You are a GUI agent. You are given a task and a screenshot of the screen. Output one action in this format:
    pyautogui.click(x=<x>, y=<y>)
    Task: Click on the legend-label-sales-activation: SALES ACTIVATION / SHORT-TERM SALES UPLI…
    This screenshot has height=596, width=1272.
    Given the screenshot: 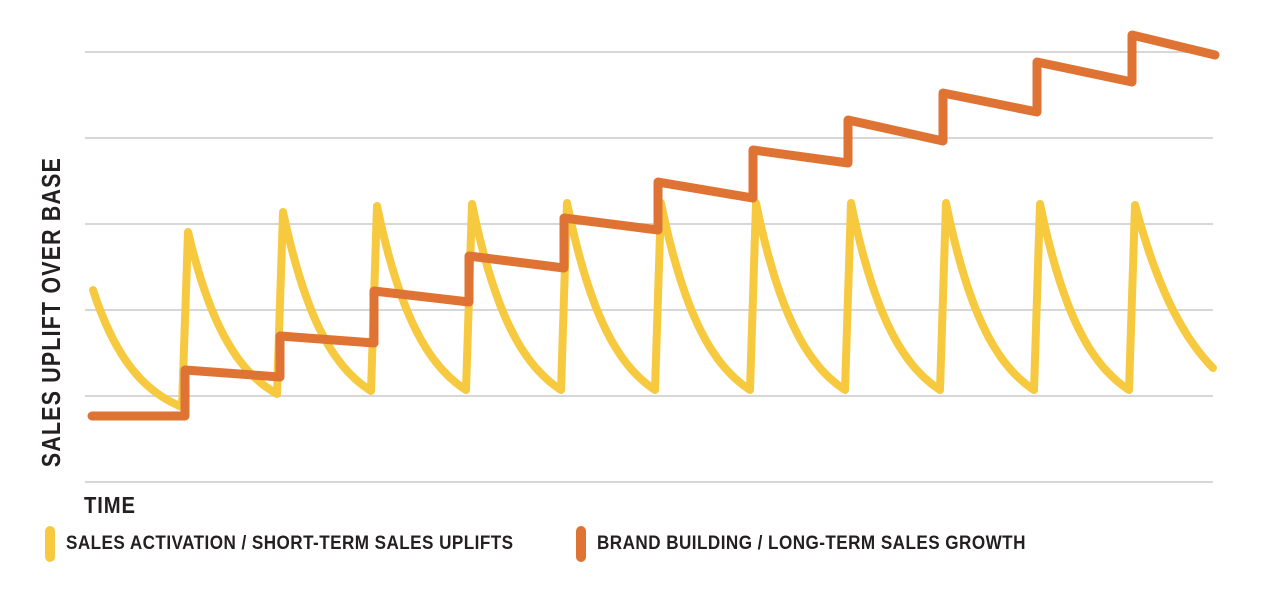 What is the action you would take?
    pyautogui.click(x=290, y=543)
    